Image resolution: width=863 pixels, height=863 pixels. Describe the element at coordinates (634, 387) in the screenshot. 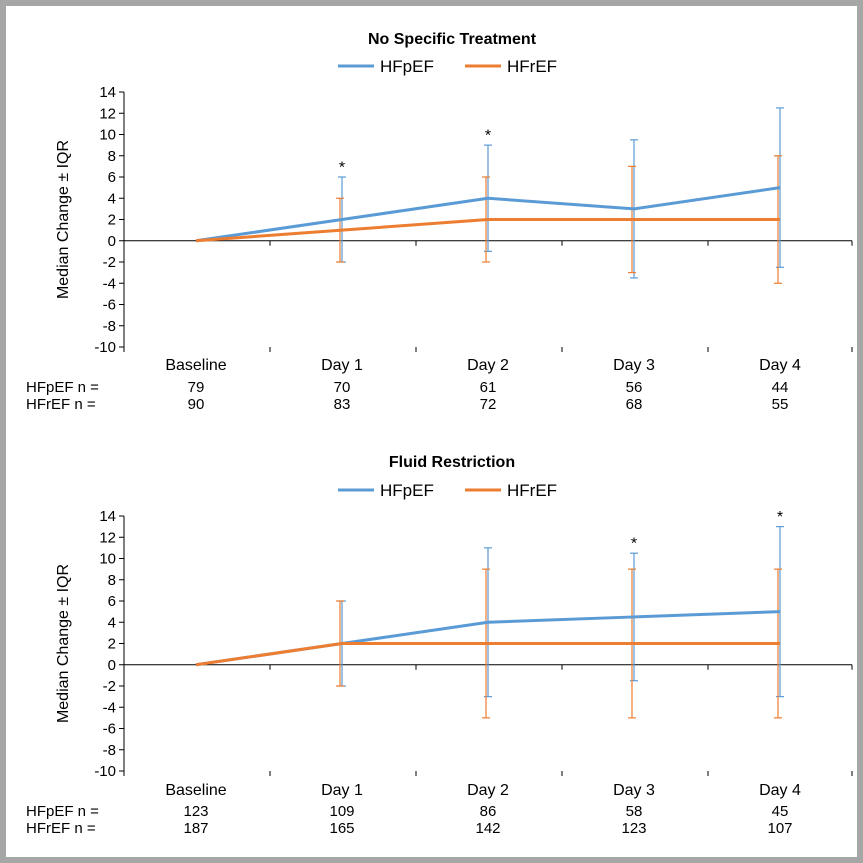

I see `n-value: 56` at that location.